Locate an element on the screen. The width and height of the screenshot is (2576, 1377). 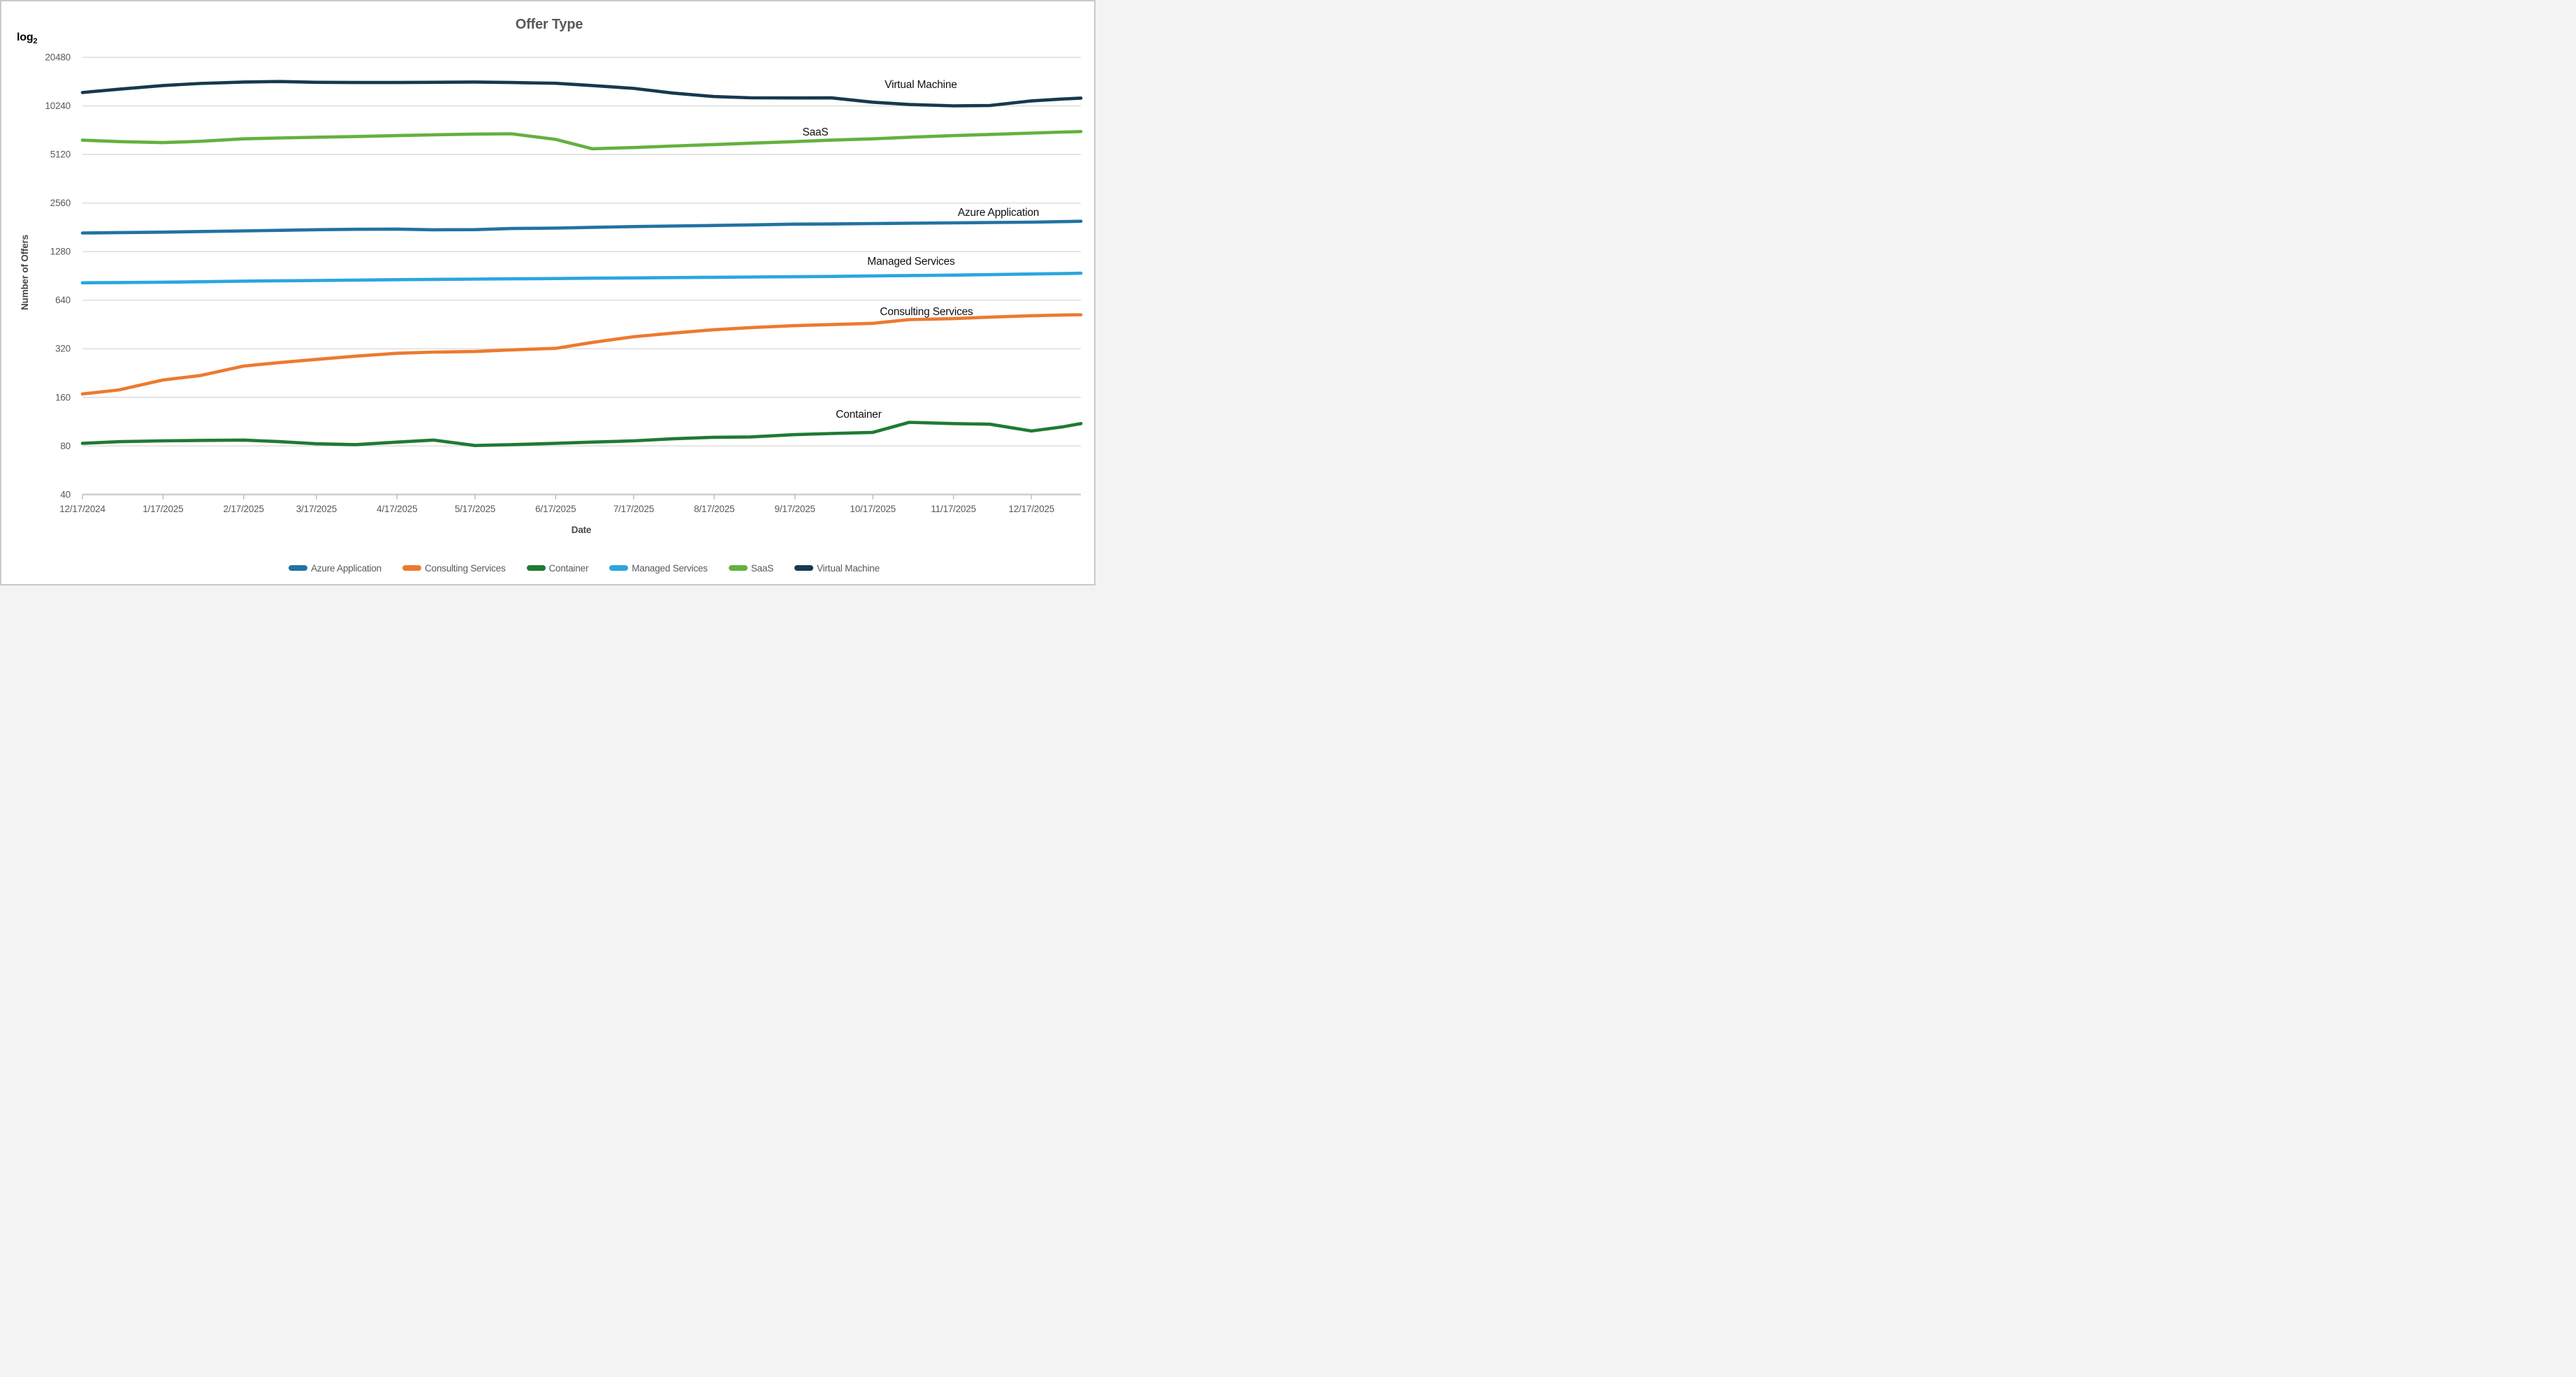
annotation-label: Consulting Services is located at coordinates (926, 312).